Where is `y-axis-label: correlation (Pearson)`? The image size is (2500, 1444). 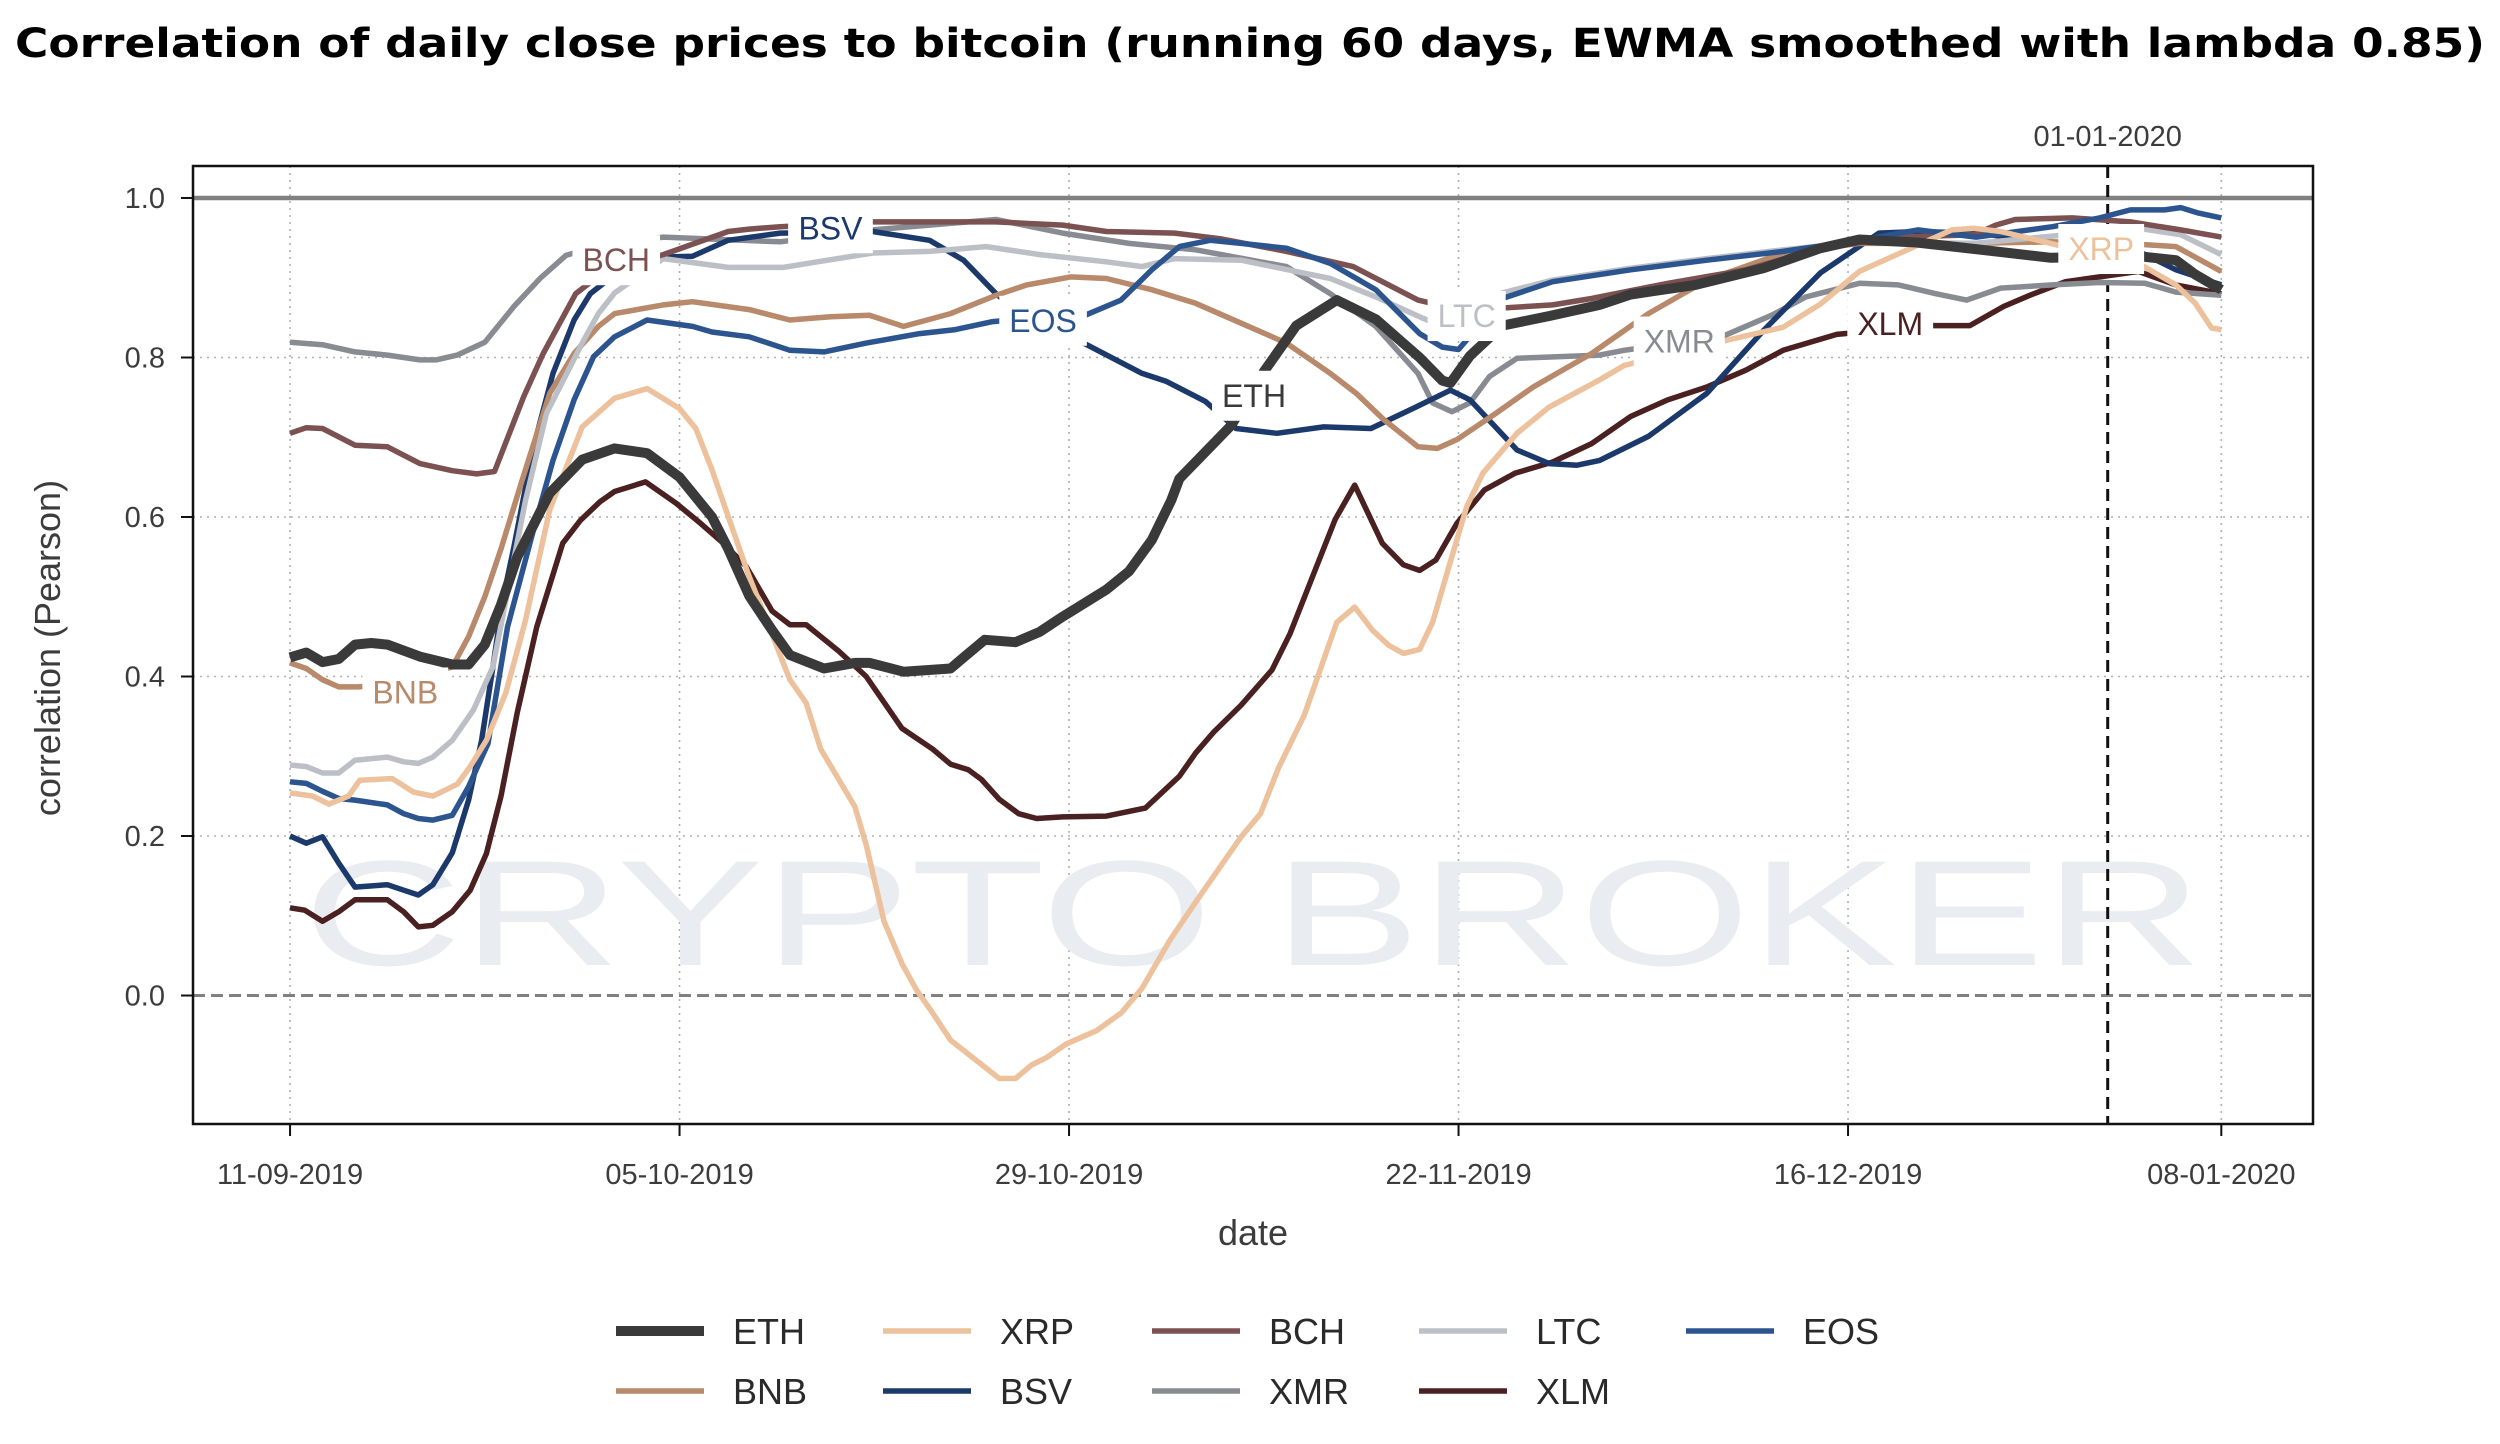 y-axis-label: correlation (Pearson) is located at coordinates (47, 648).